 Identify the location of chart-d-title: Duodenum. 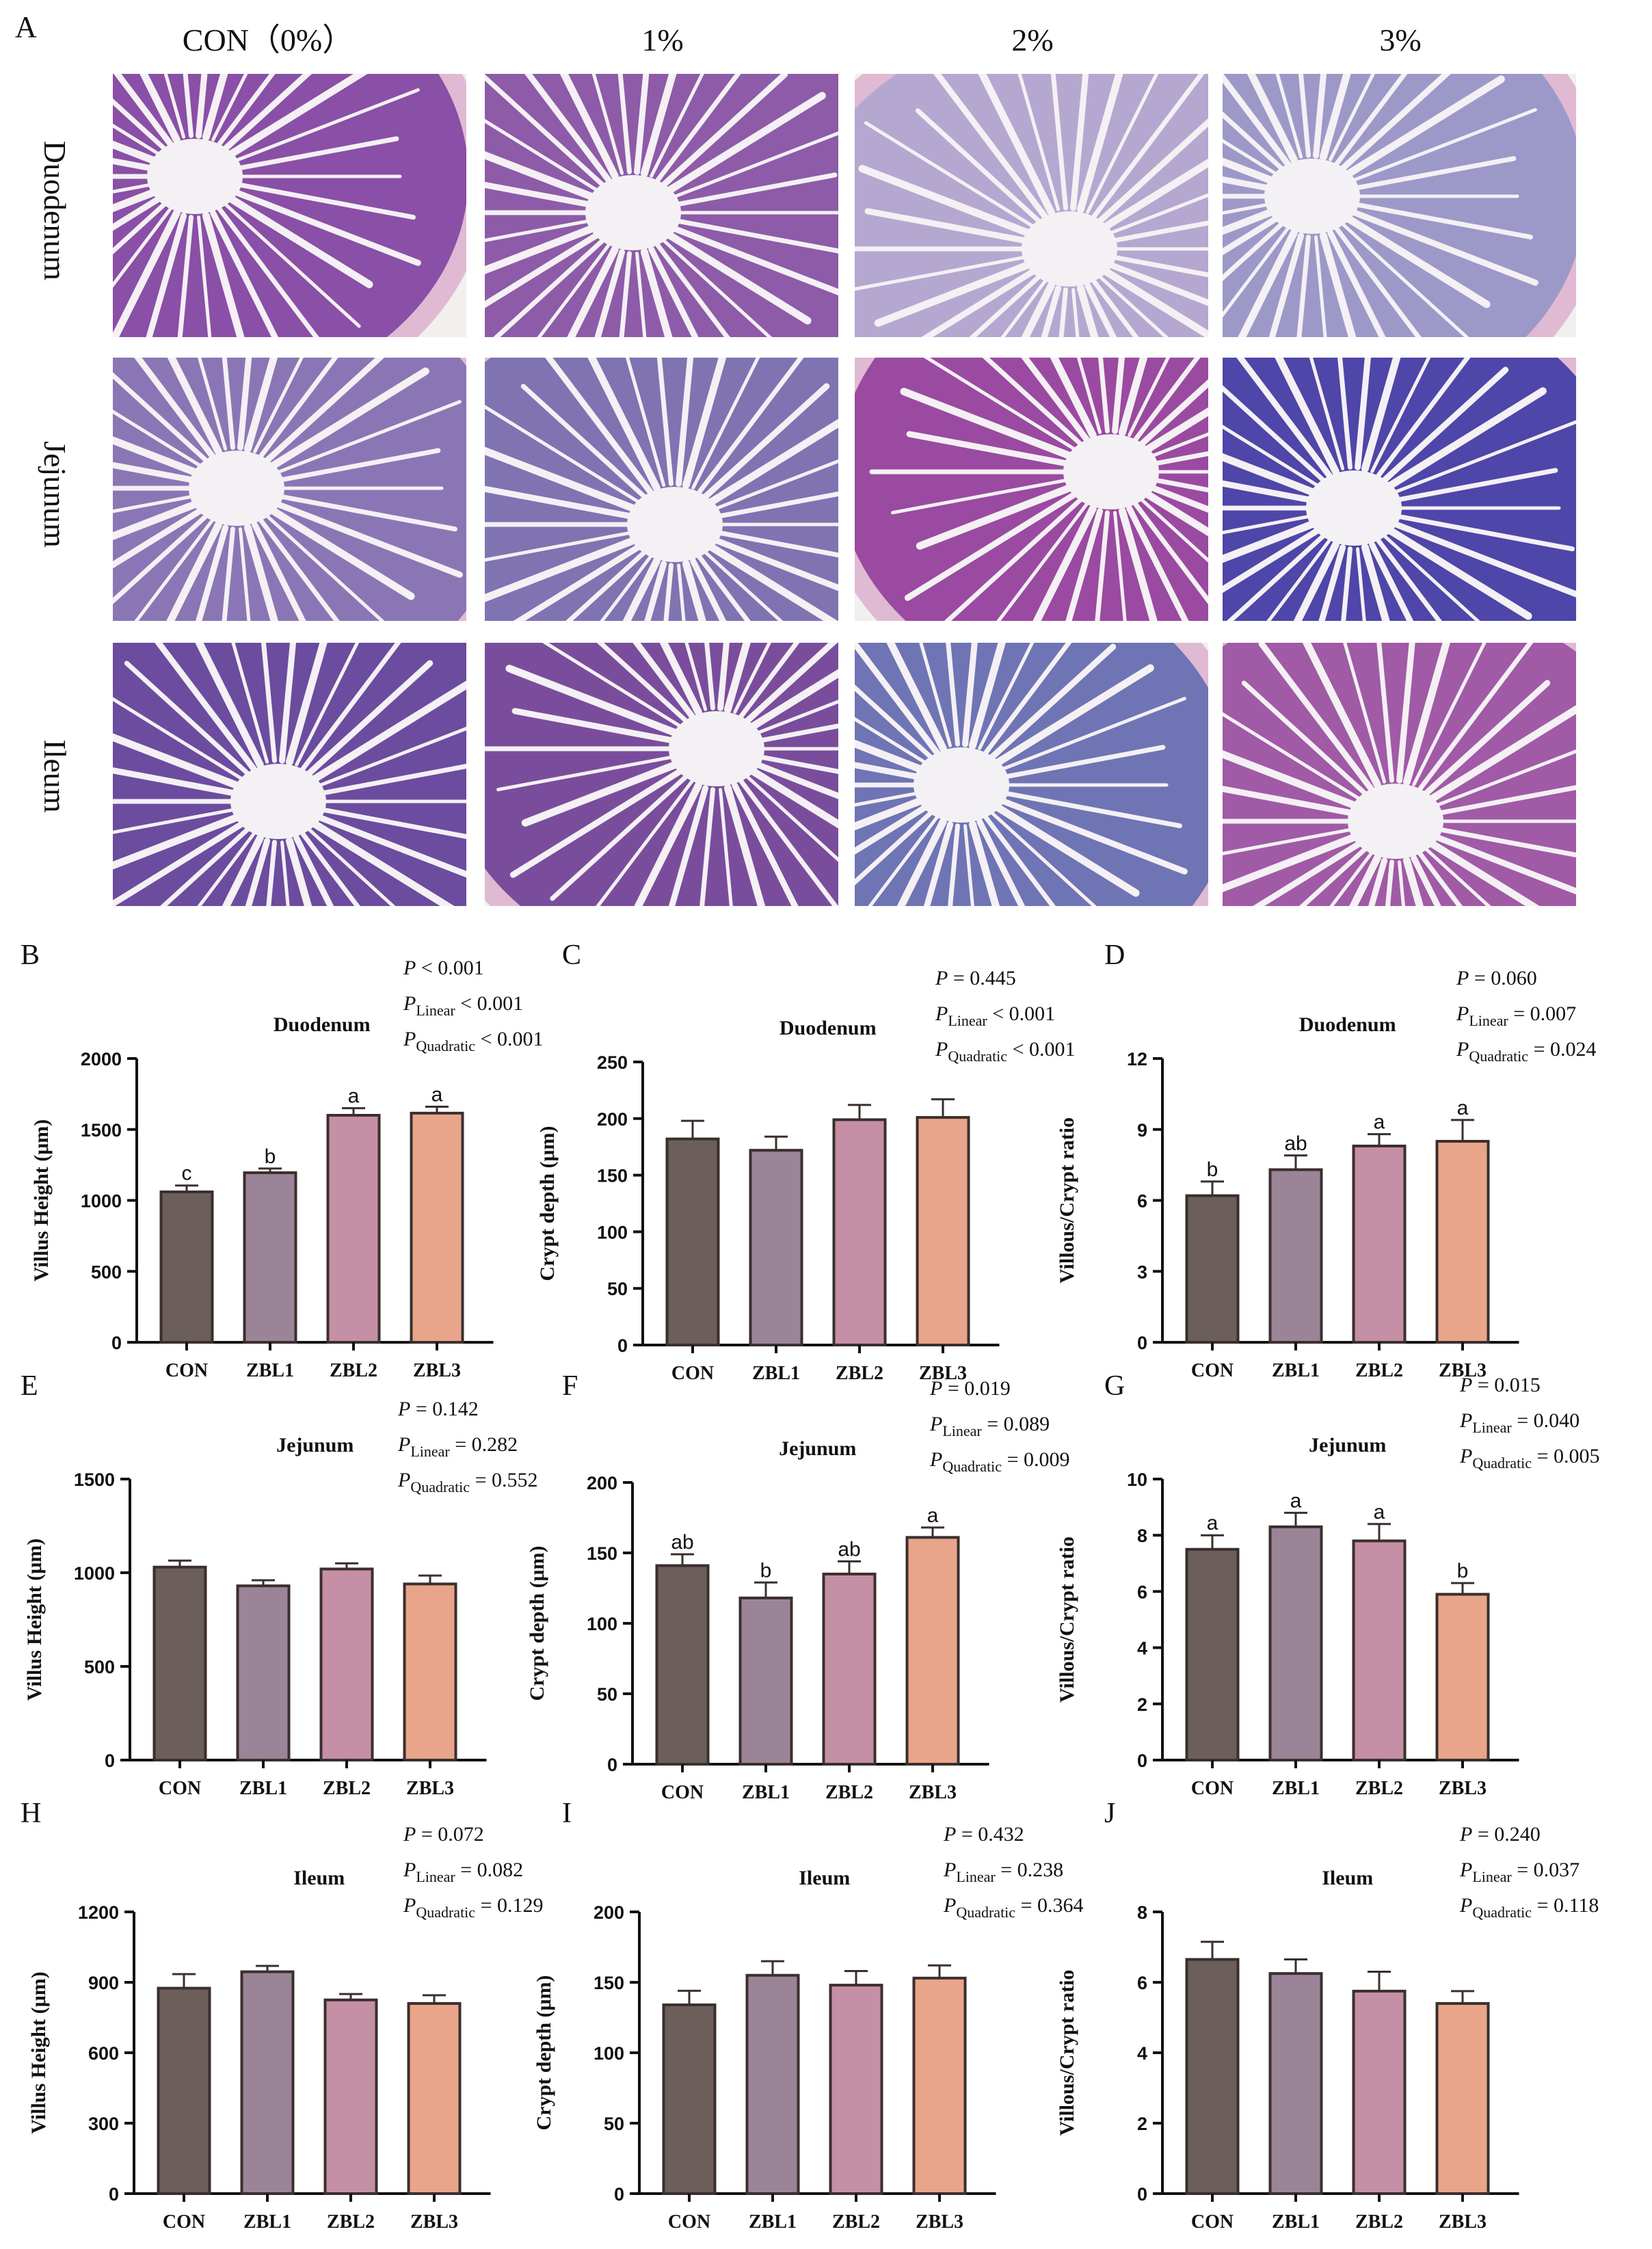
(1347, 1024).